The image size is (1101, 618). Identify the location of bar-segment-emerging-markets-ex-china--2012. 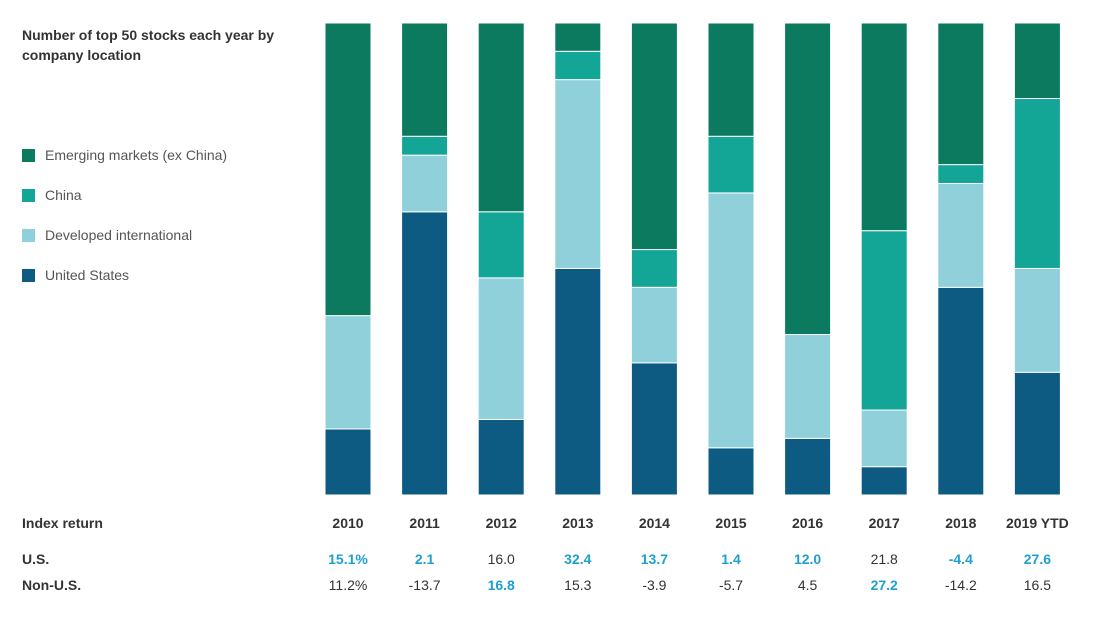
(501, 117).